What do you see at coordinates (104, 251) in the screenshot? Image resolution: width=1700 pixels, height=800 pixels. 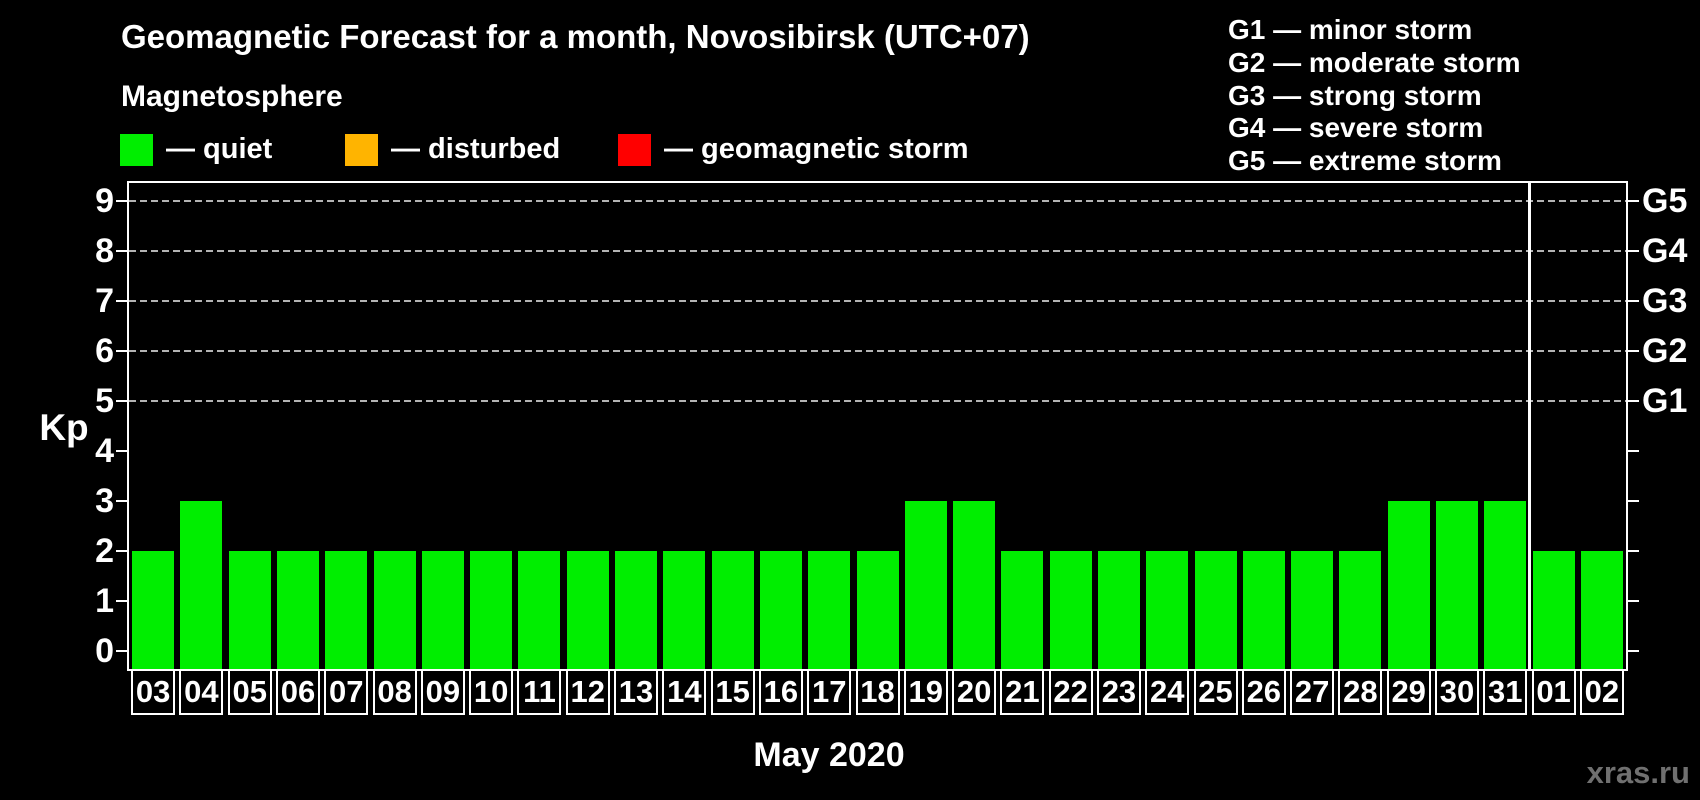 I see `y-tick-label-8: 8` at bounding box center [104, 251].